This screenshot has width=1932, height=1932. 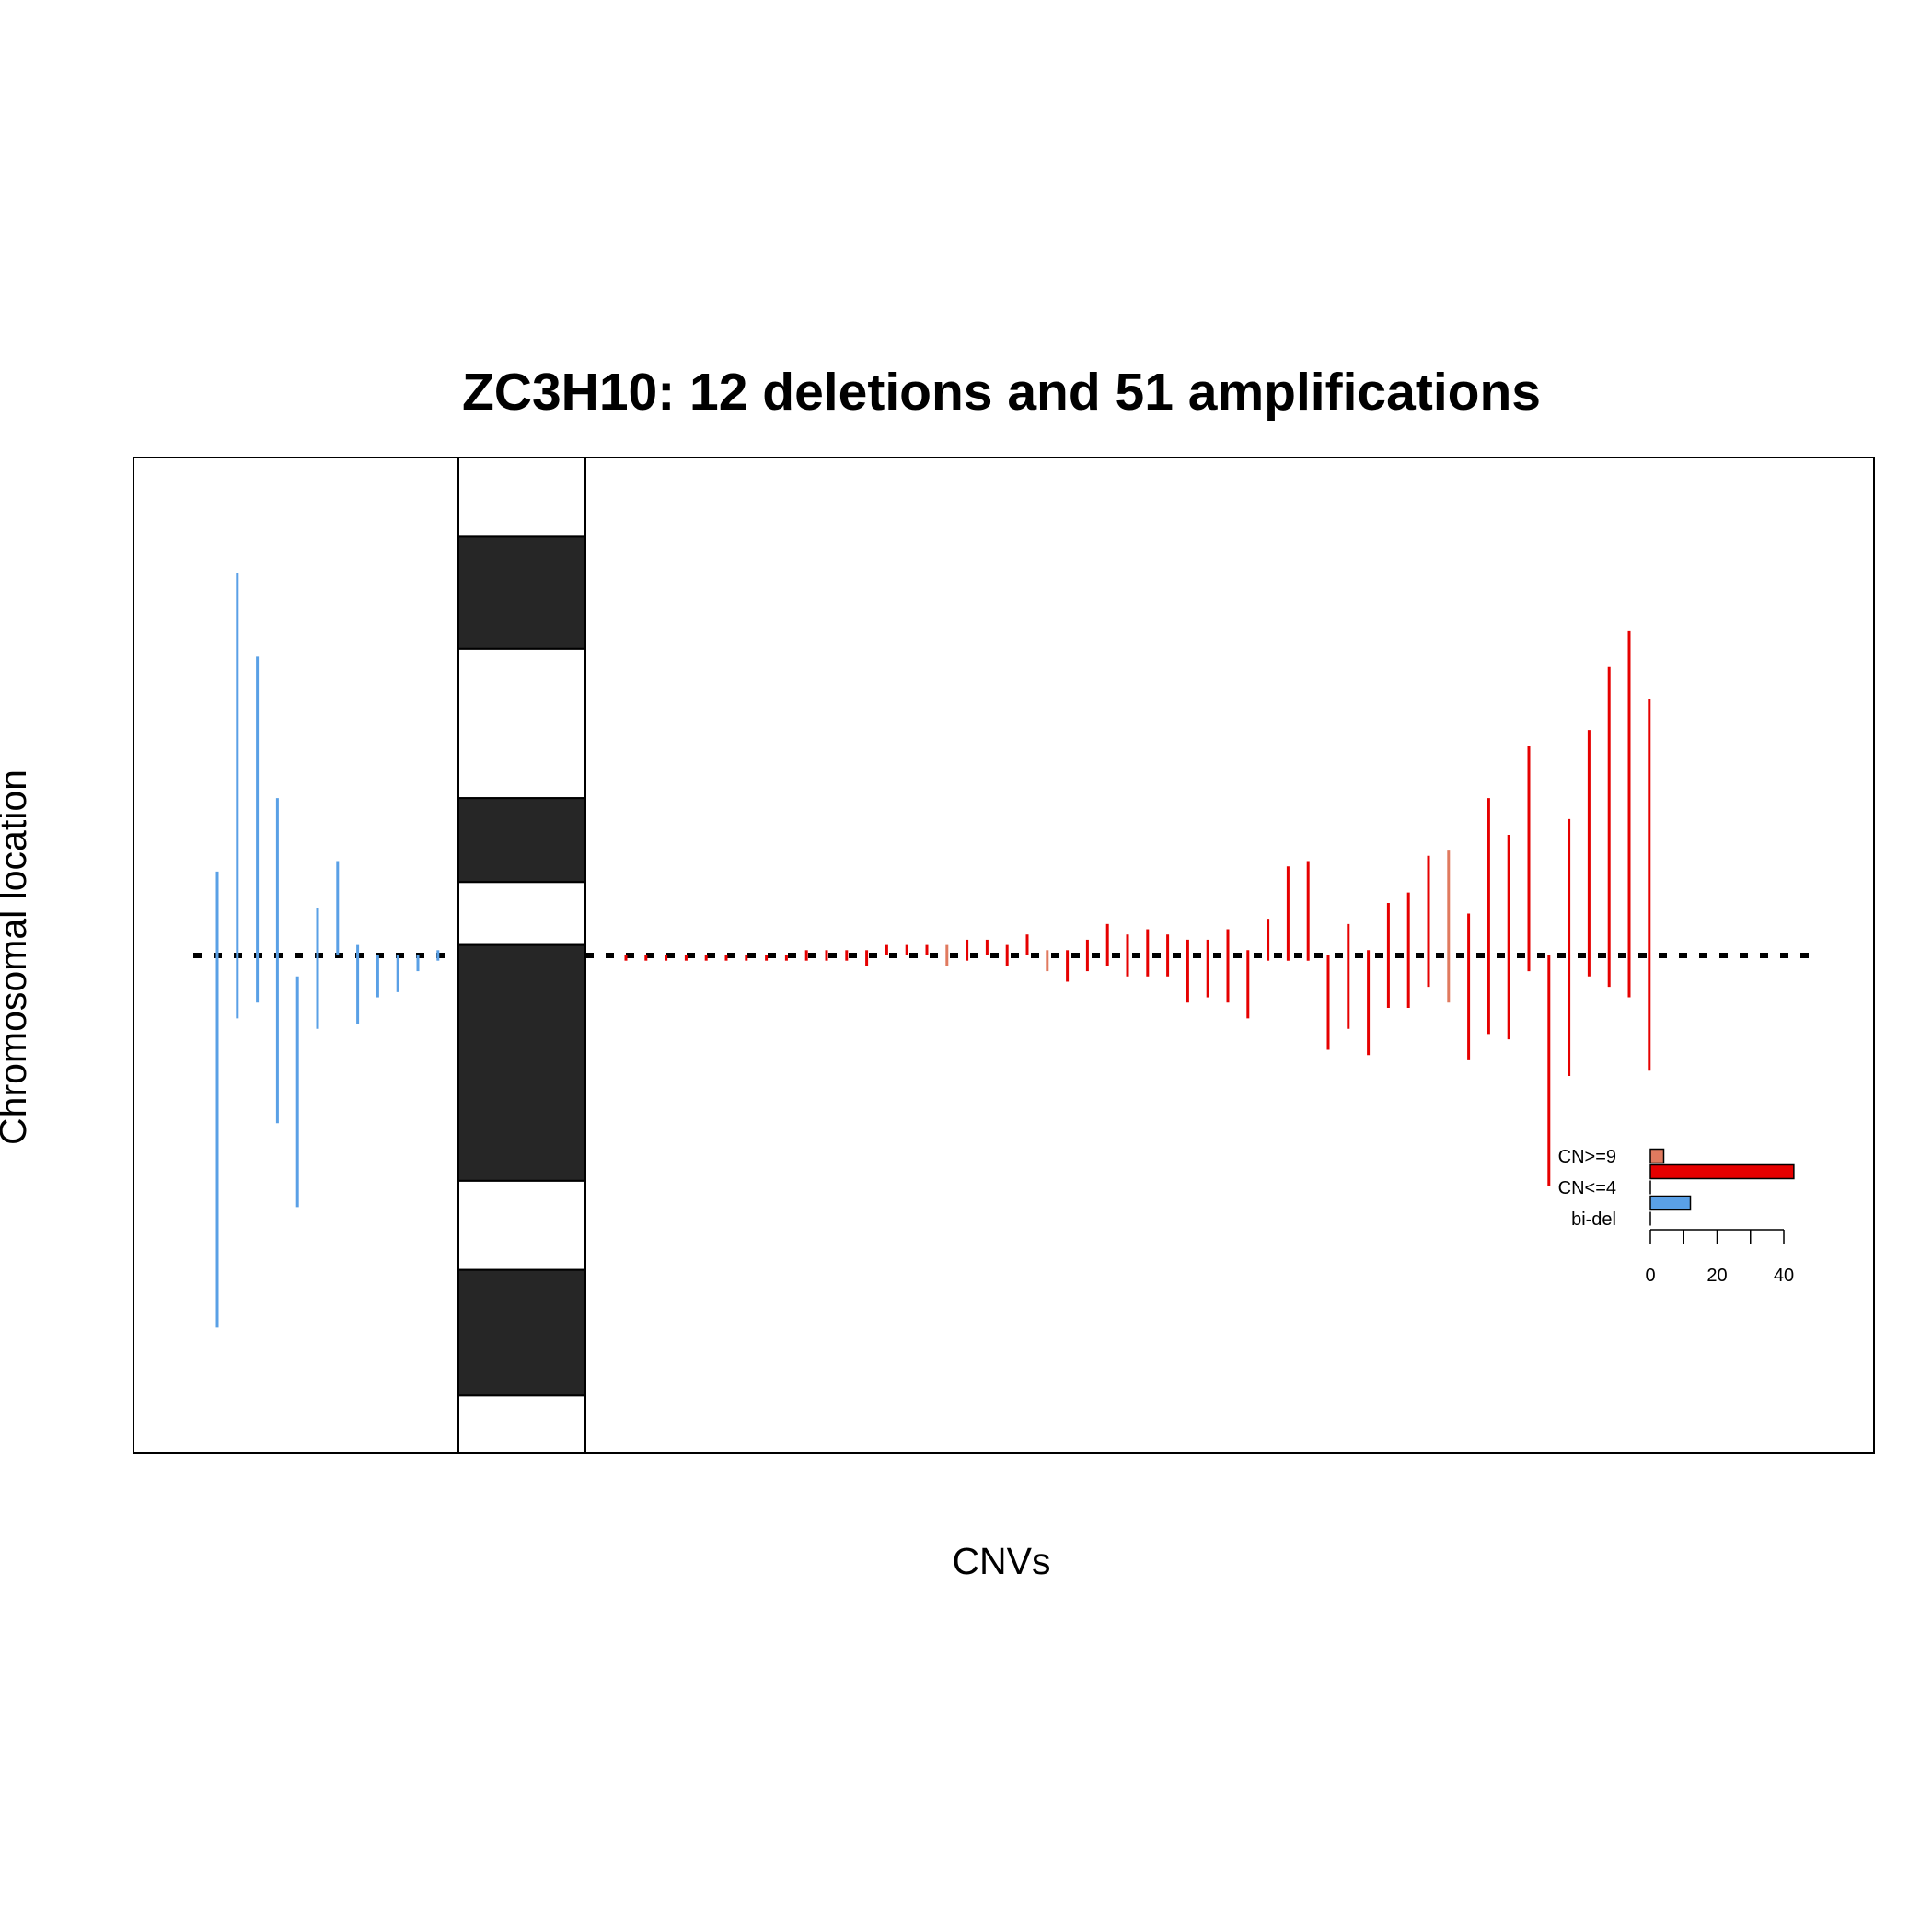 I want to click on x-axis-label: CNVs, so click(x=1001, y=1561).